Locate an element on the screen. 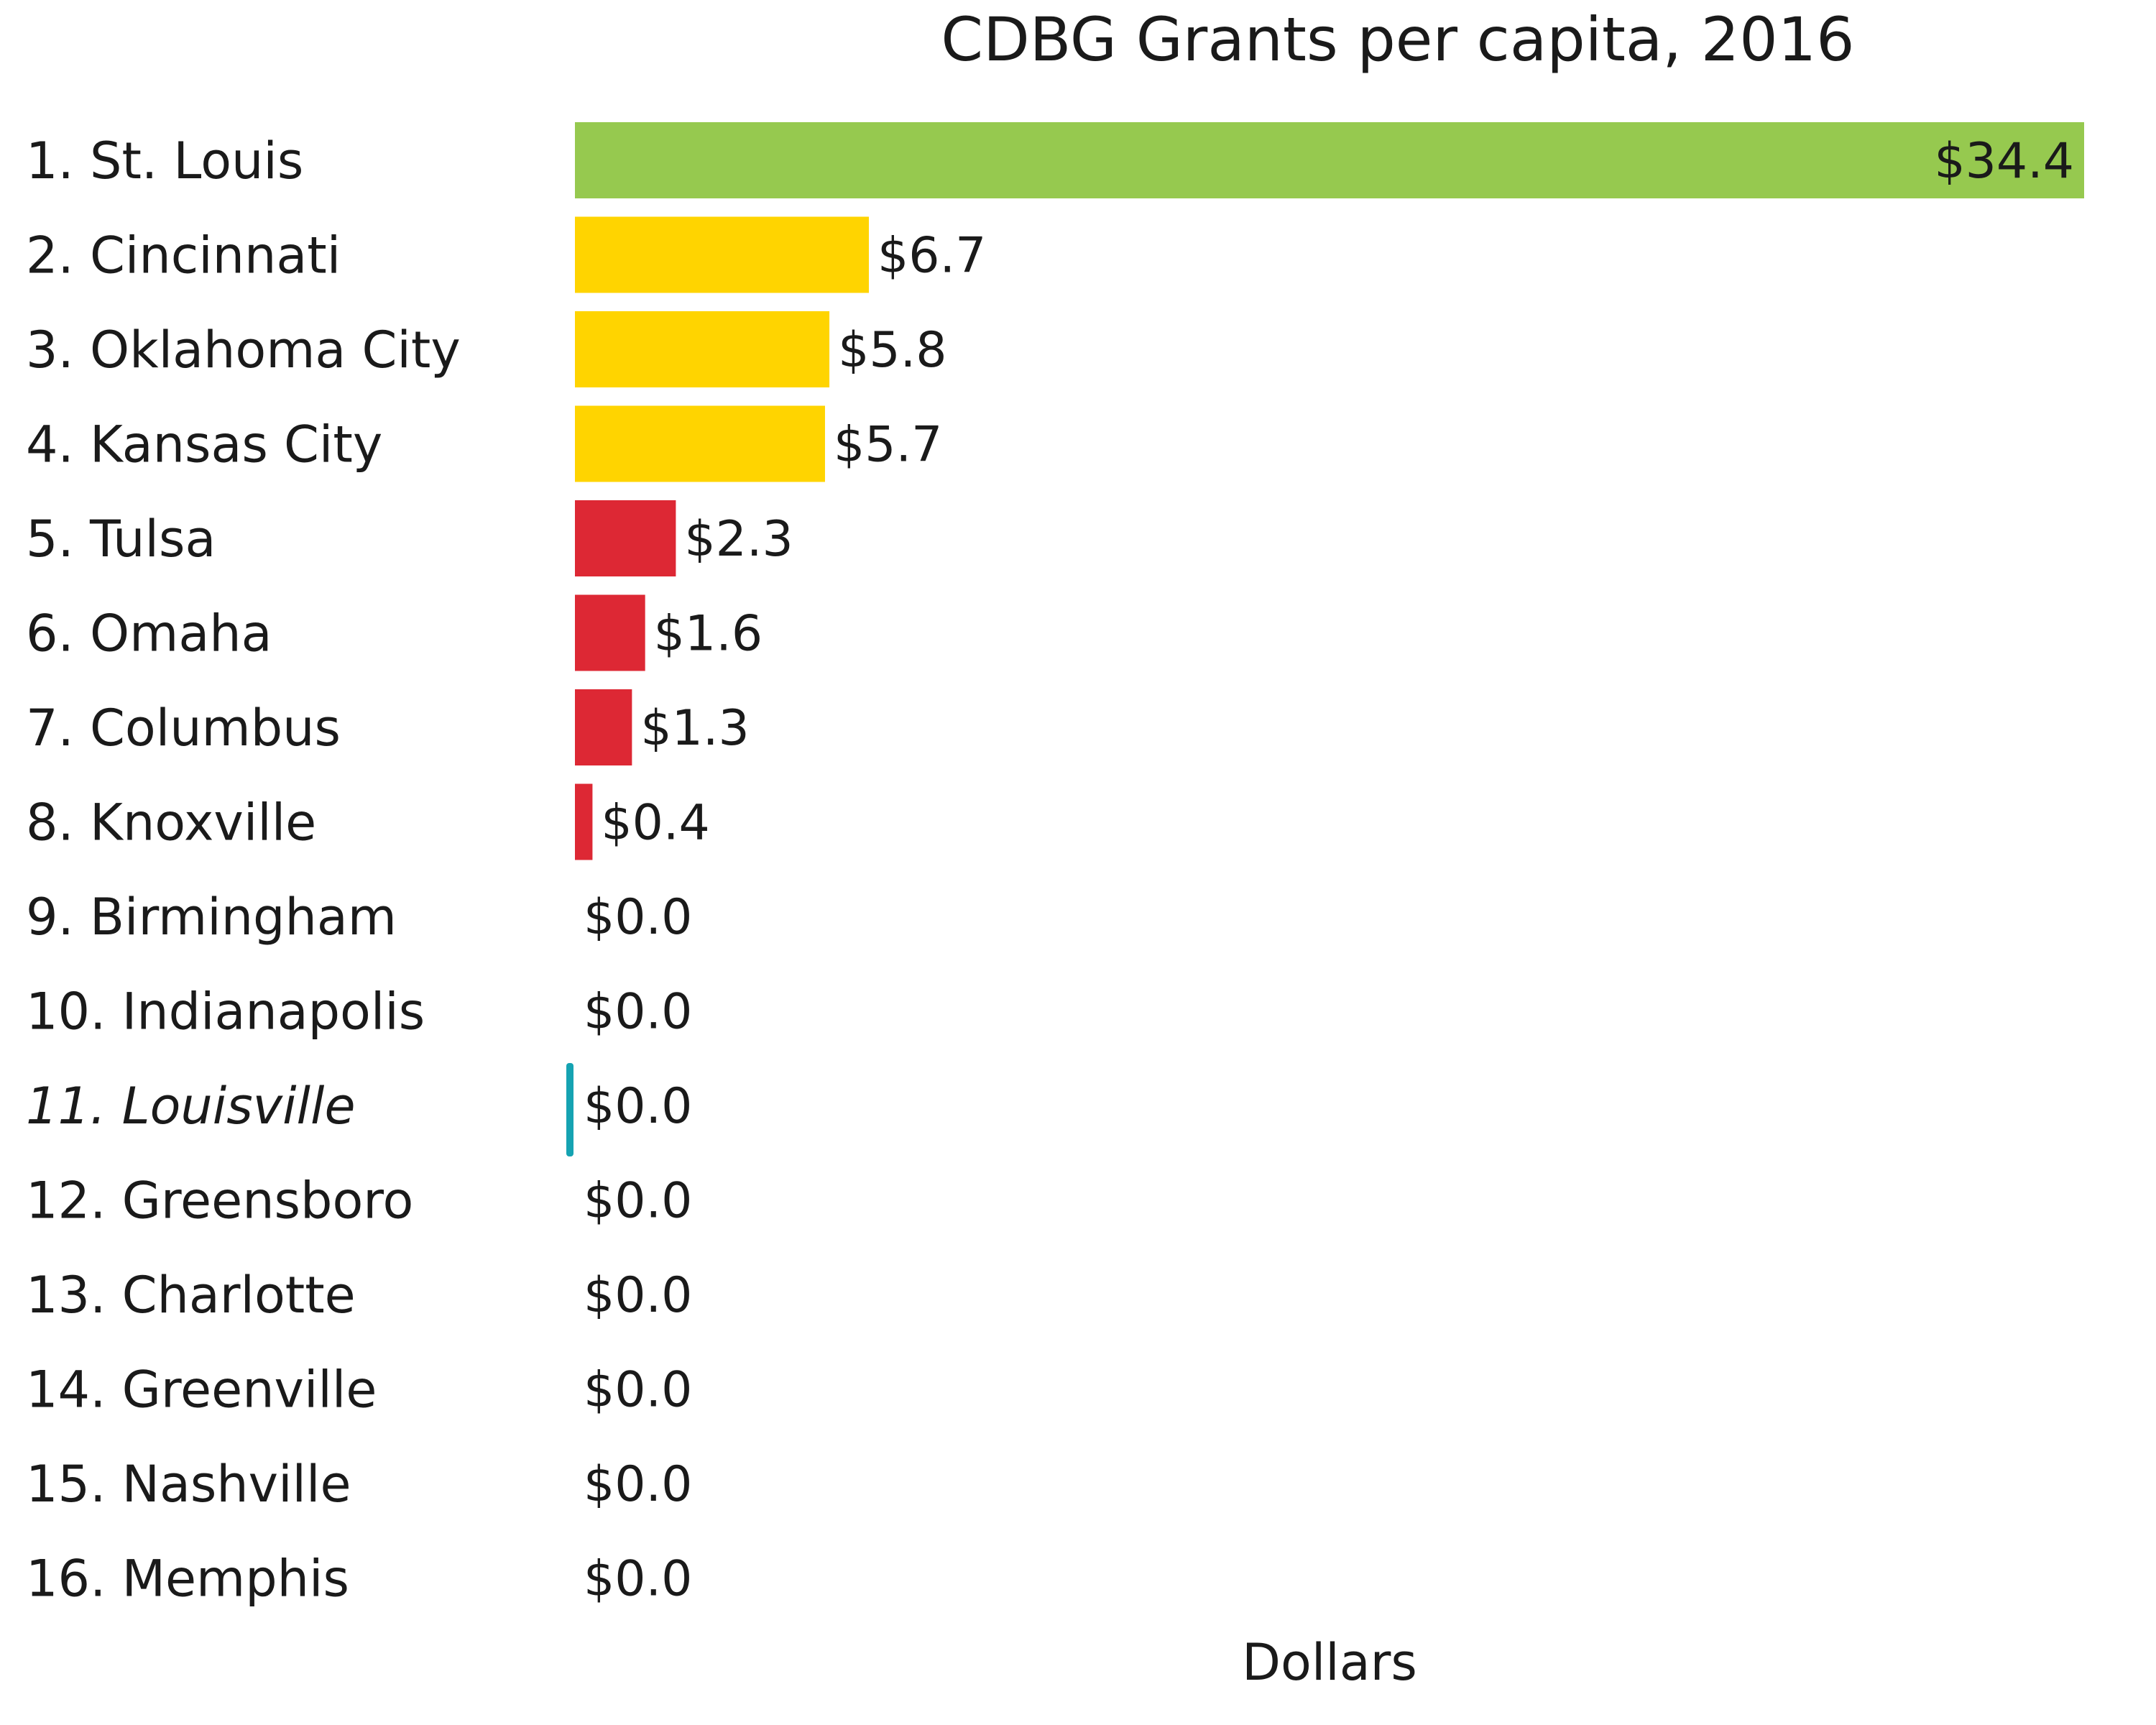 The width and height of the screenshot is (2156, 1725). bar-tulsa is located at coordinates (625, 538).